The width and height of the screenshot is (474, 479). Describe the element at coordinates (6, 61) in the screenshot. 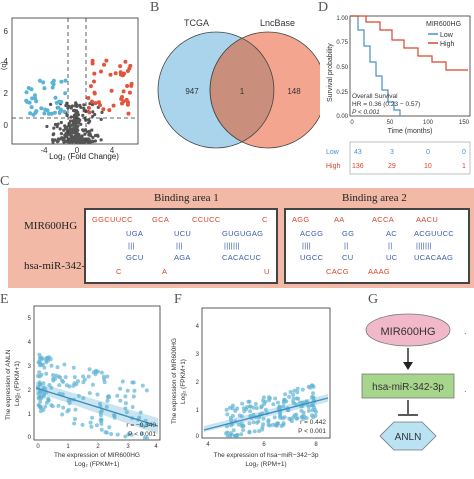

I see `volcano-ytick-4: 4` at that location.